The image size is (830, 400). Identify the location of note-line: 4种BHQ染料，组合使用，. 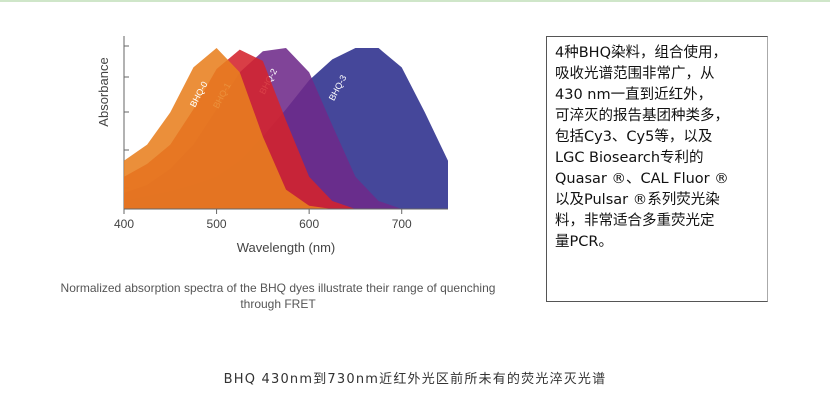
(641, 53).